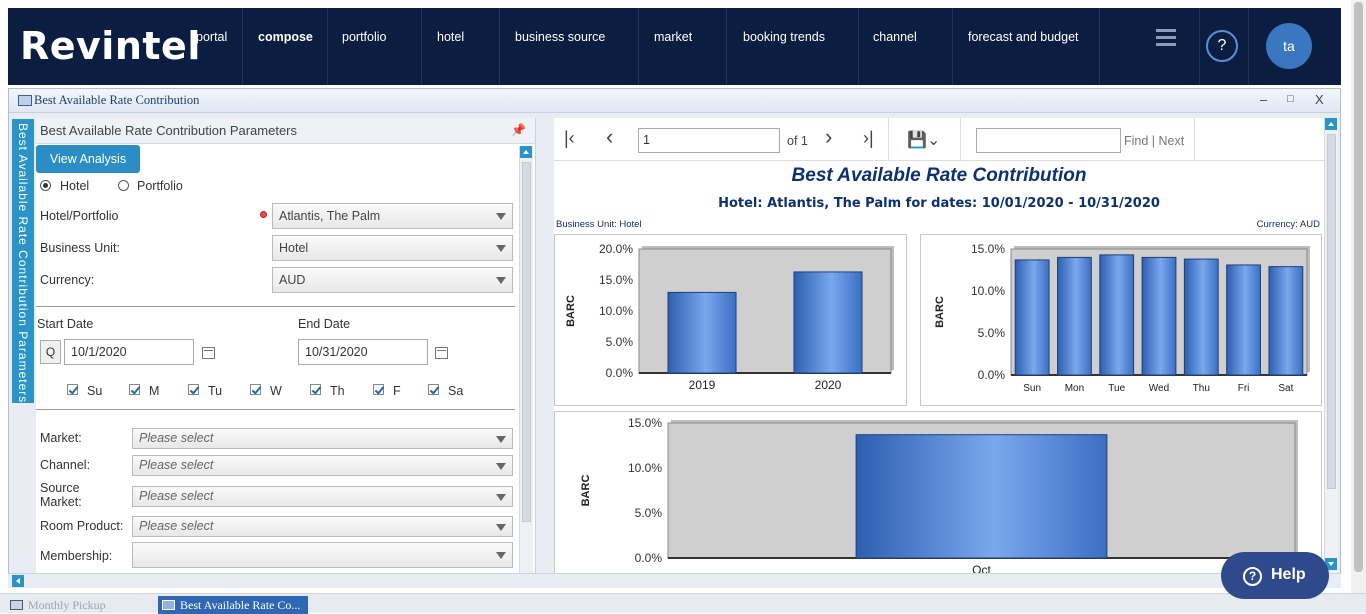 This screenshot has width=1366, height=614. Describe the element at coordinates (649, 558) in the screenshot. I see `y-tick-label: 0.0%` at that location.